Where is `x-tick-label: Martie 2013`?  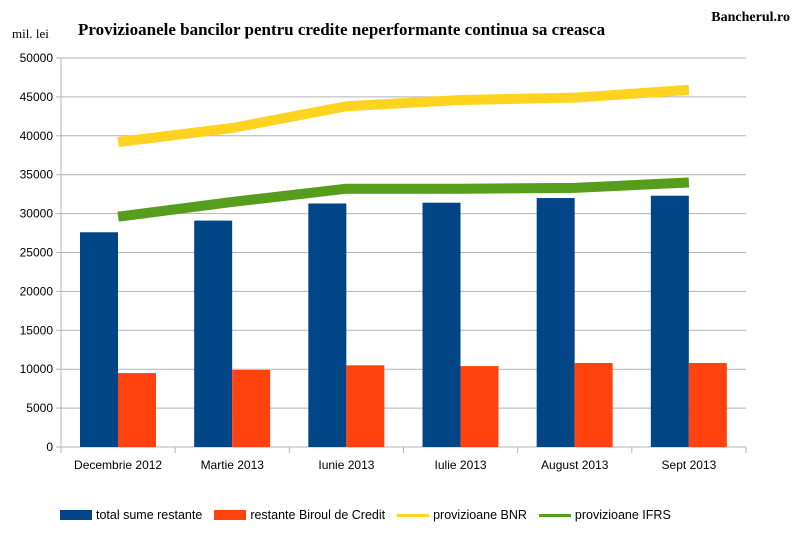
x-tick-label: Martie 2013 is located at coordinates (233, 465).